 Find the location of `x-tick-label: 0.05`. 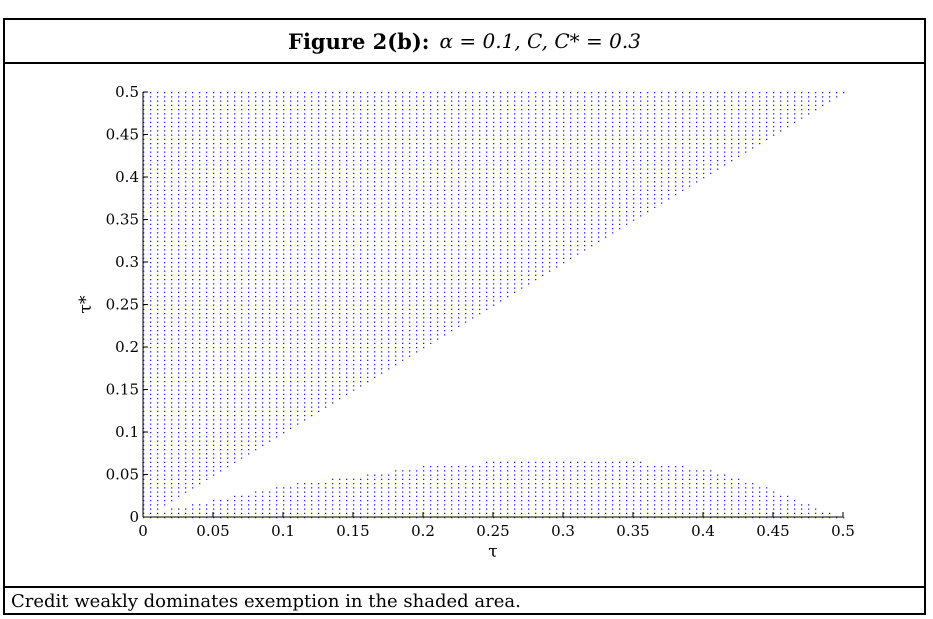

x-tick-label: 0.05 is located at coordinates (212, 531).